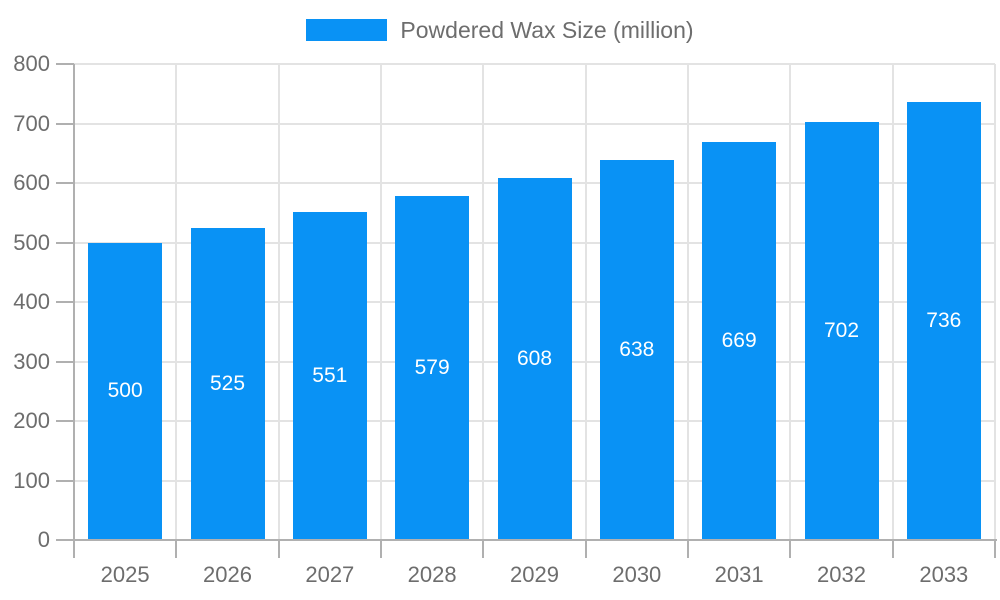  Describe the element at coordinates (43, 539) in the screenshot. I see `y-axis-tick-label: 0` at that location.